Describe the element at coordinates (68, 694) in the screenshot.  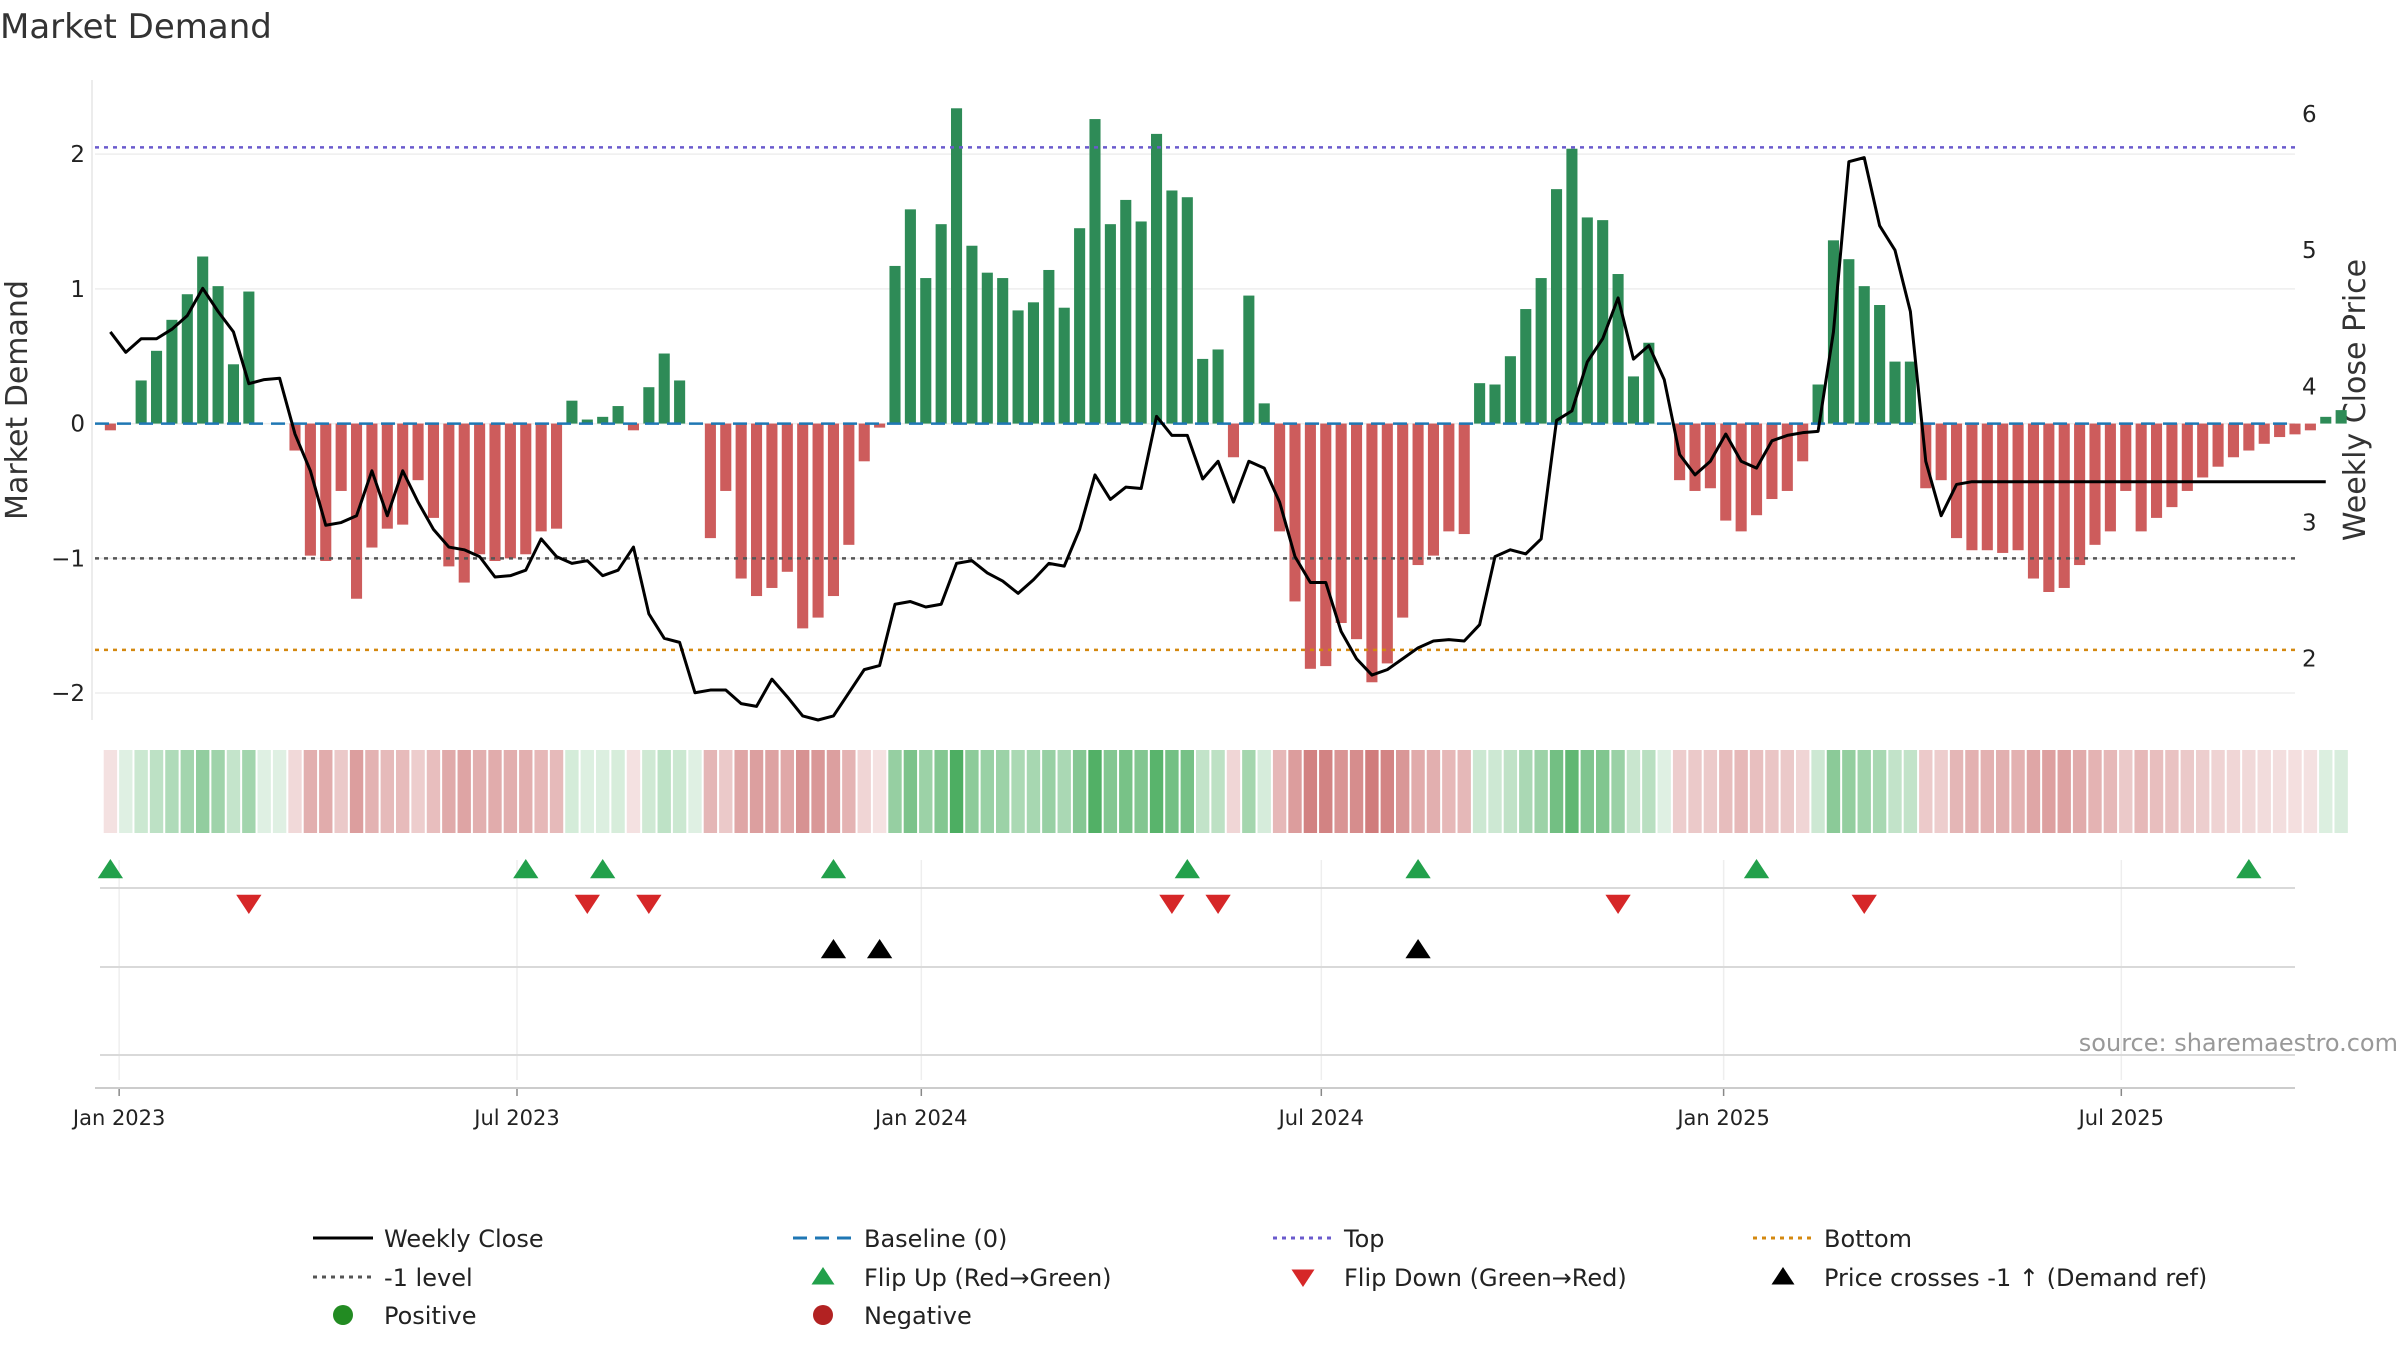
I see `y-tick-label: −2` at that location.